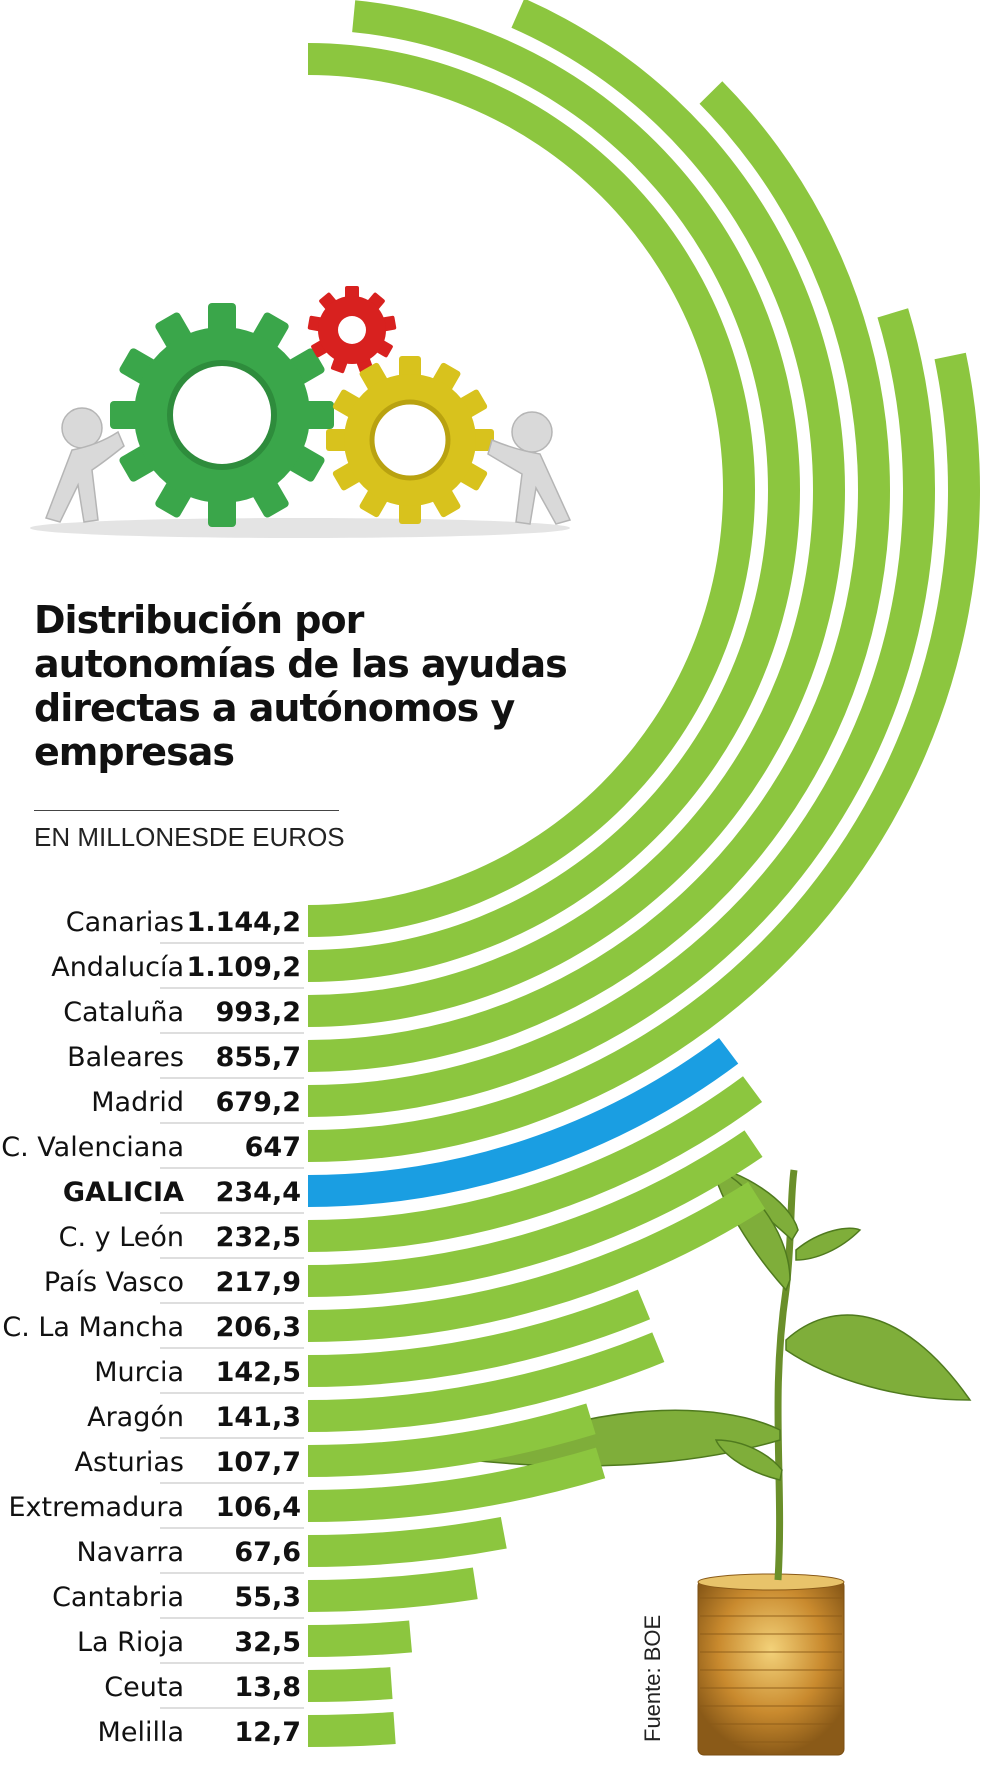  What do you see at coordinates (407, 1542) in the screenshot?
I see `bar-navarra` at bounding box center [407, 1542].